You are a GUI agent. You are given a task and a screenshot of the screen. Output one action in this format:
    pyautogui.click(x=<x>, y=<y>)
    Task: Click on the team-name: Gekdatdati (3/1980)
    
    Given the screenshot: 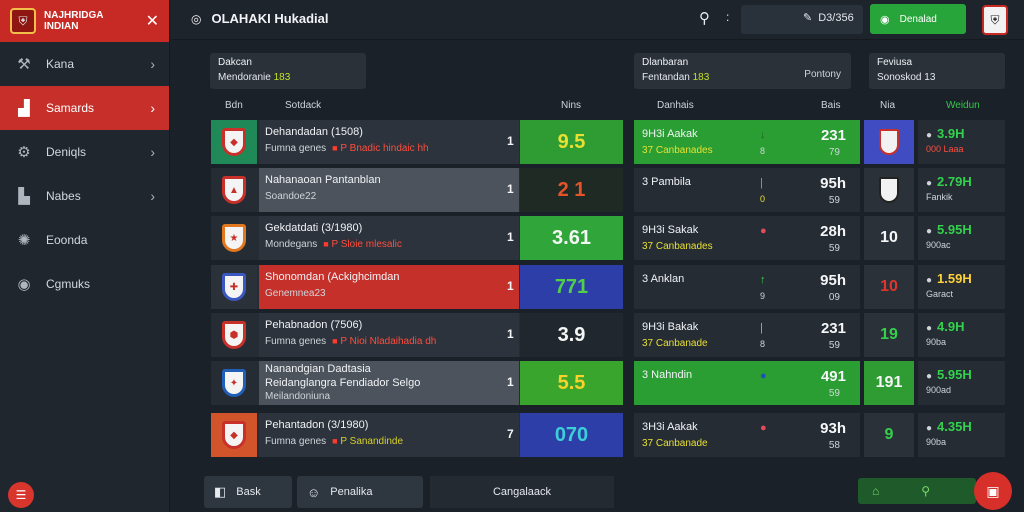 What is the action you would take?
    pyautogui.click(x=314, y=228)
    